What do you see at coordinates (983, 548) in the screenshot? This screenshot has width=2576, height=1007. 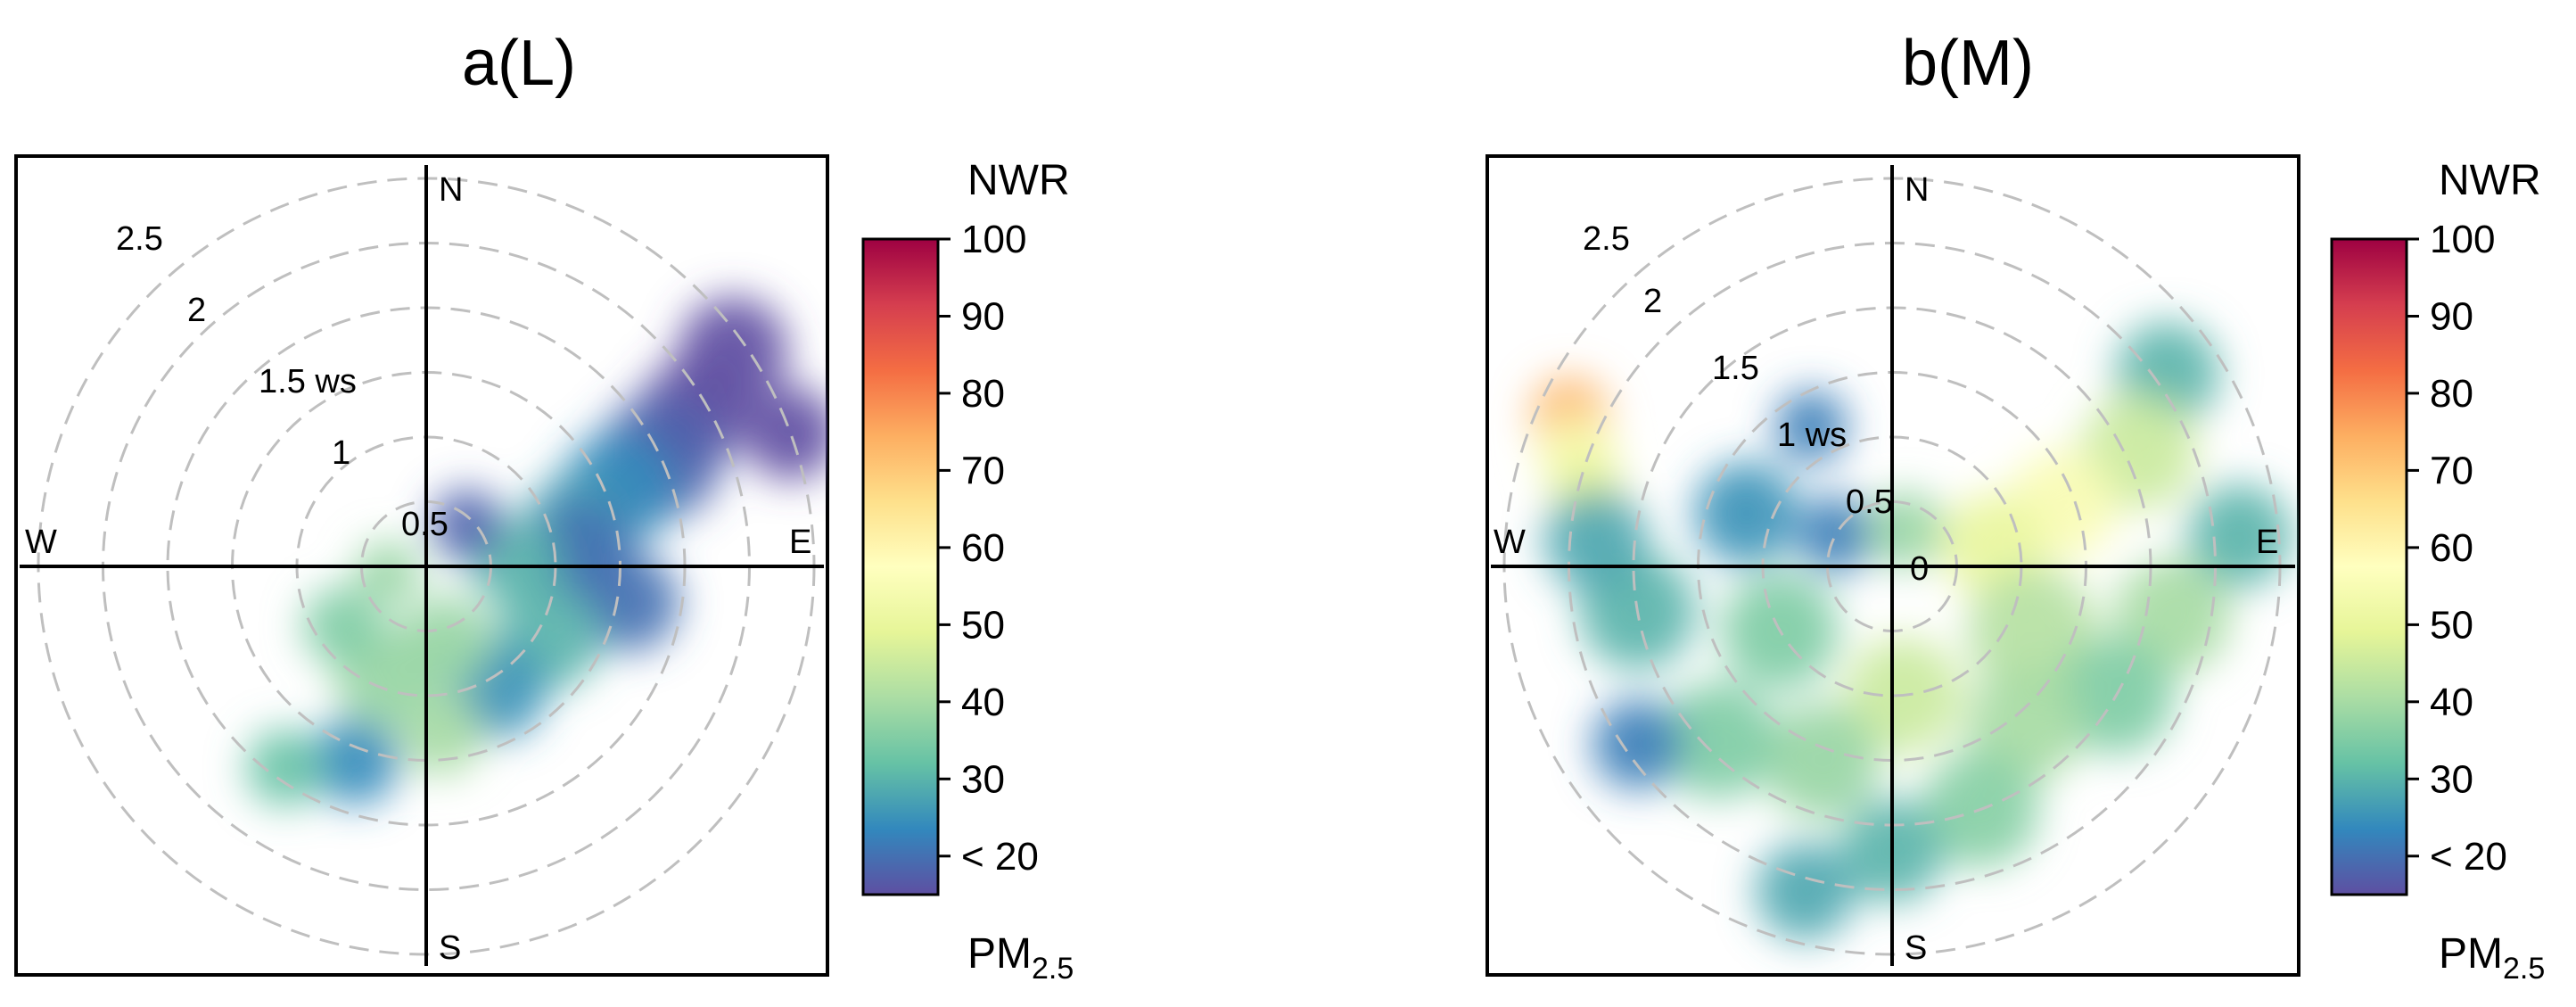 I see `panel-a-colorbar-tick-label: 60` at bounding box center [983, 548].